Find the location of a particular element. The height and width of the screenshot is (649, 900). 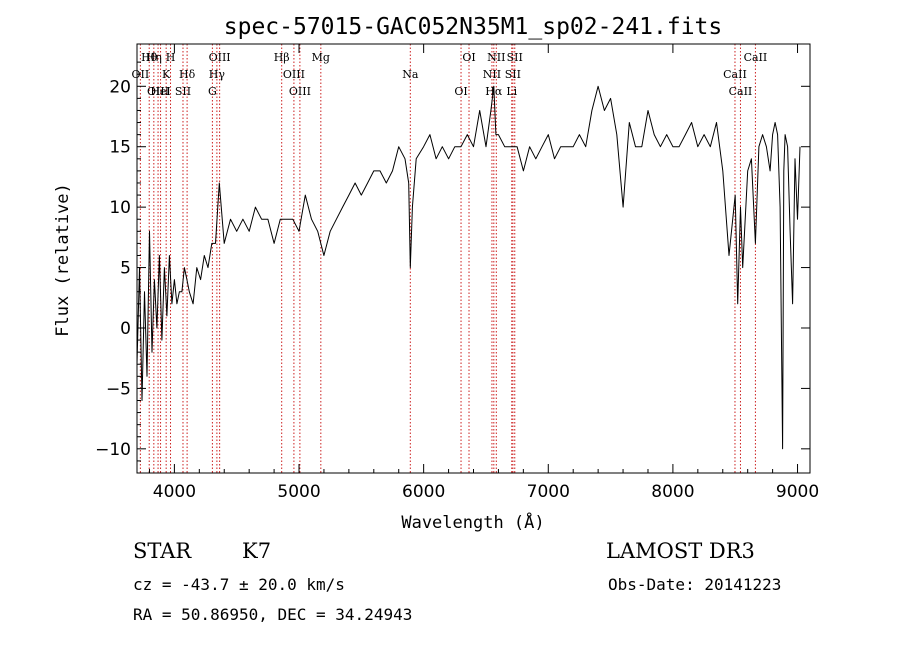

coordinates: RA = 50.86950, DEC = 34.24943 is located at coordinates (273, 614).